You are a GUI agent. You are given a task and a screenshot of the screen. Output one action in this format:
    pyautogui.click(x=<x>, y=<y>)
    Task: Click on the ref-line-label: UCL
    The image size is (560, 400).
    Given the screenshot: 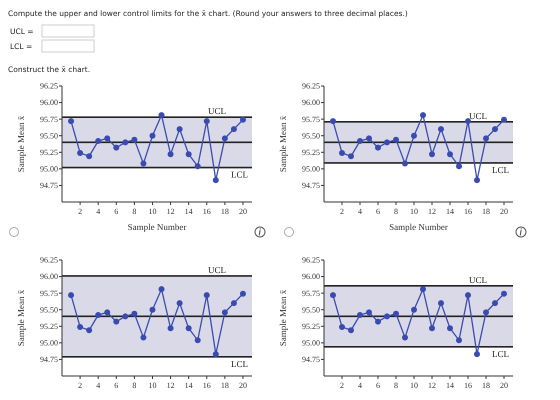 What is the action you would take?
    pyautogui.click(x=478, y=115)
    